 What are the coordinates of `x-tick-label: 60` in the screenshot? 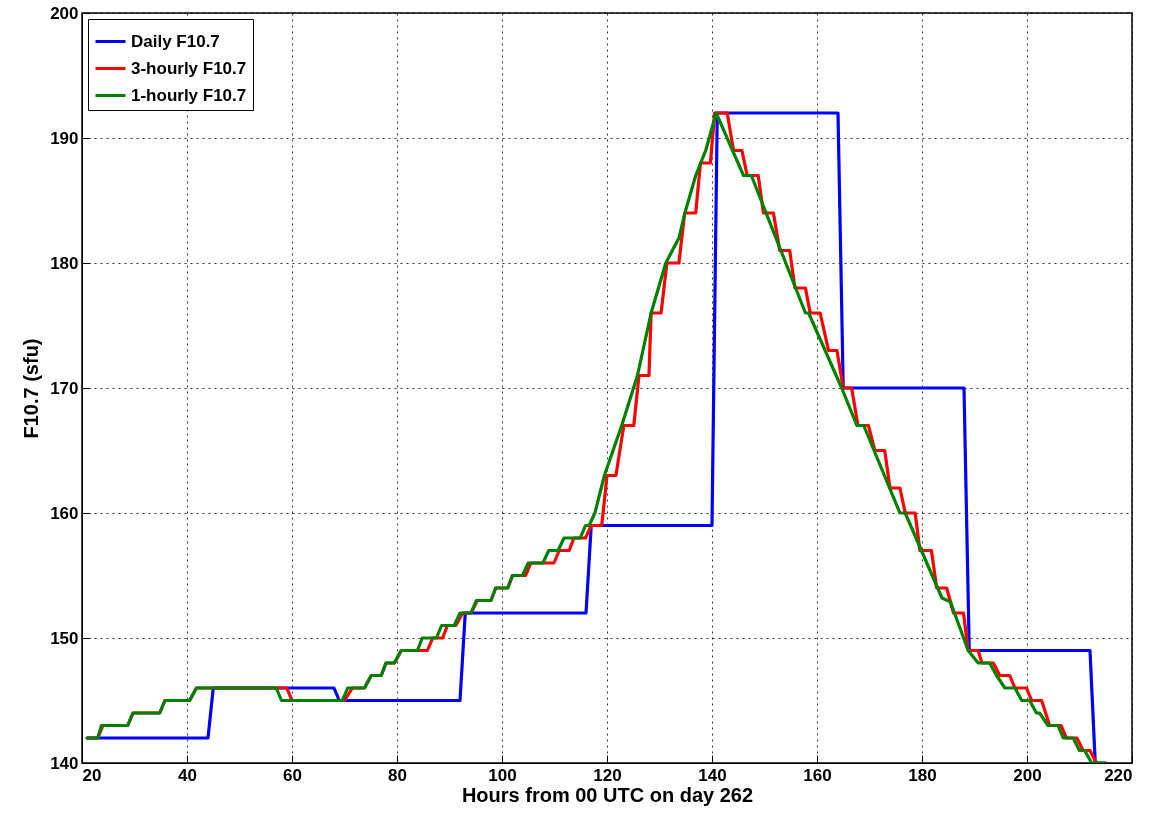 It's located at (292, 775).